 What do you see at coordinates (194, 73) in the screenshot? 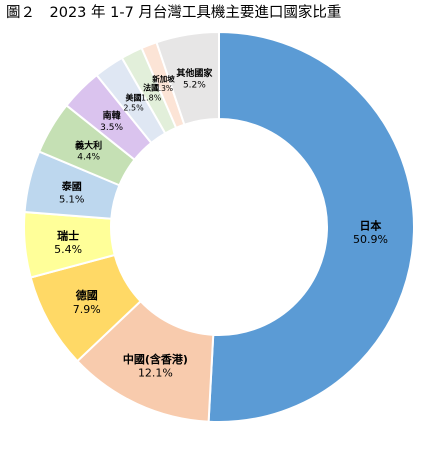
I see `slice-11-label: 其他國家` at bounding box center [194, 73].